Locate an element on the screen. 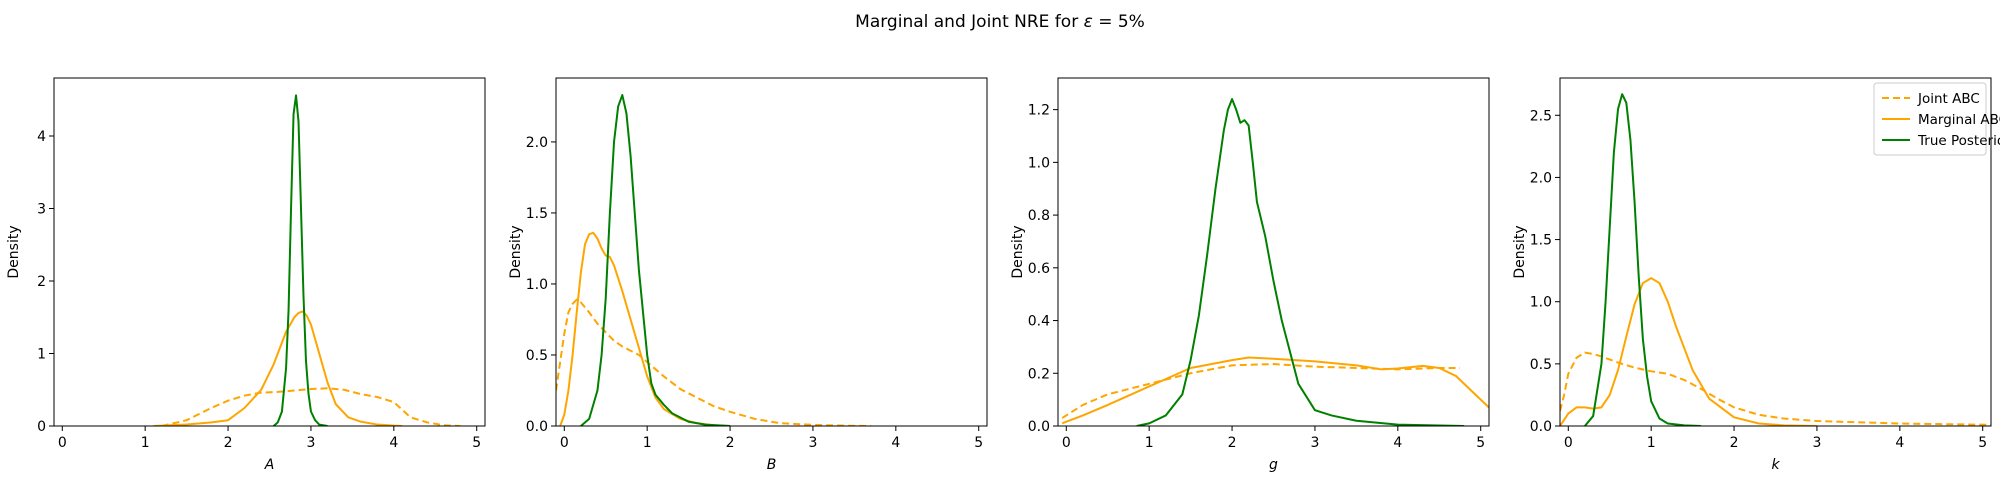 The image size is (2000, 500). x-axis-label: g is located at coordinates (1273, 465).